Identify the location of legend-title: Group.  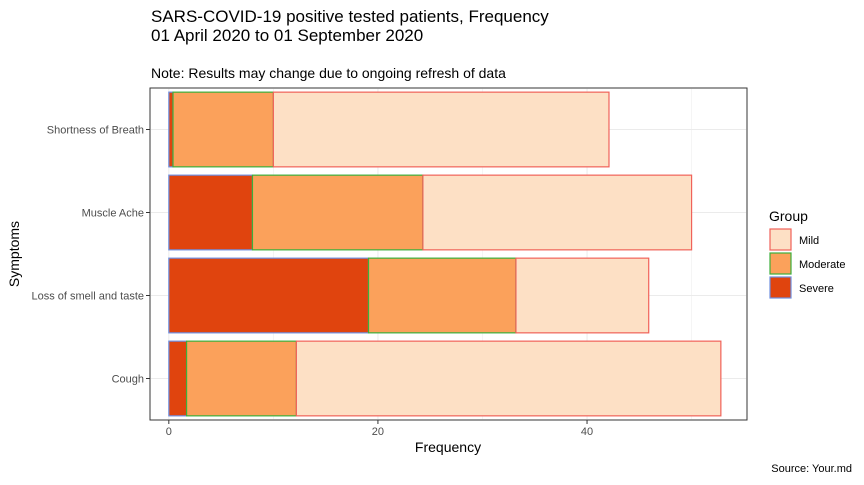
(788, 216).